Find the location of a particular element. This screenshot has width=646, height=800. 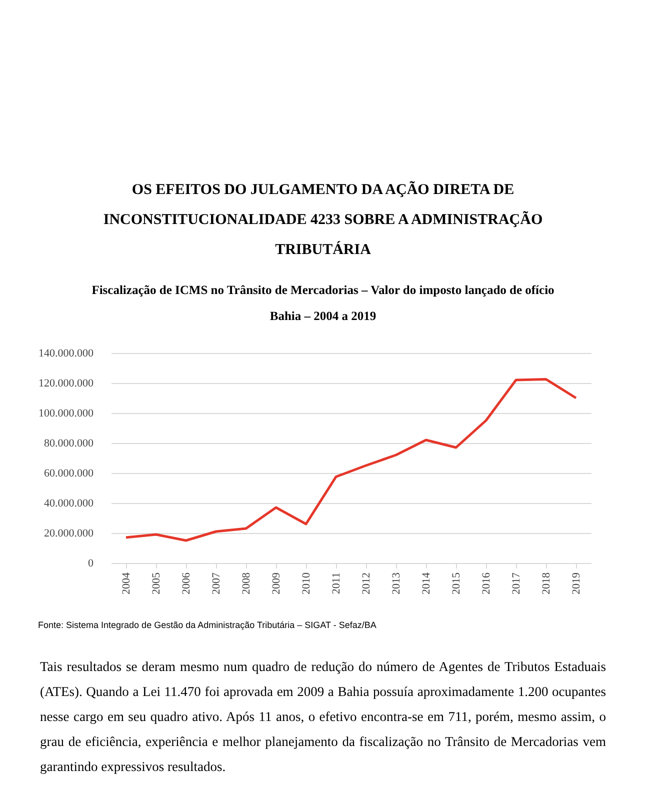

x-tick-label: 2009 is located at coordinates (276, 583).